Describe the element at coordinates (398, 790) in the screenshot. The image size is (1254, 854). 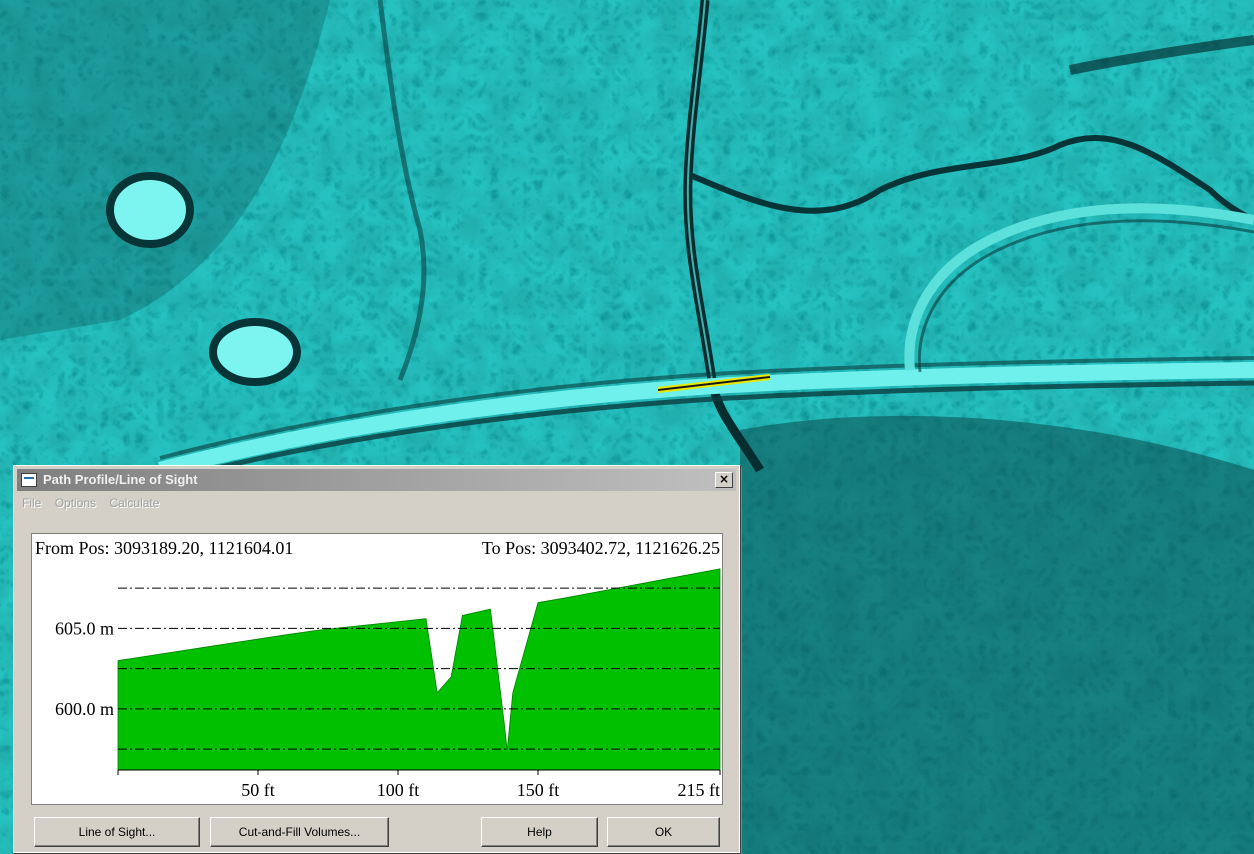
I see `x-tick-label: 100 ft` at that location.